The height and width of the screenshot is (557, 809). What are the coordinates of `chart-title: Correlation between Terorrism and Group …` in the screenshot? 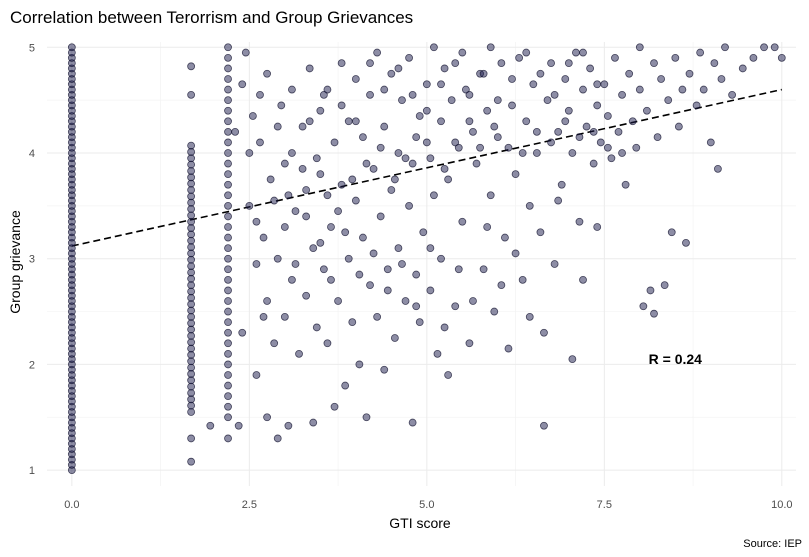 It's located at (211, 17).